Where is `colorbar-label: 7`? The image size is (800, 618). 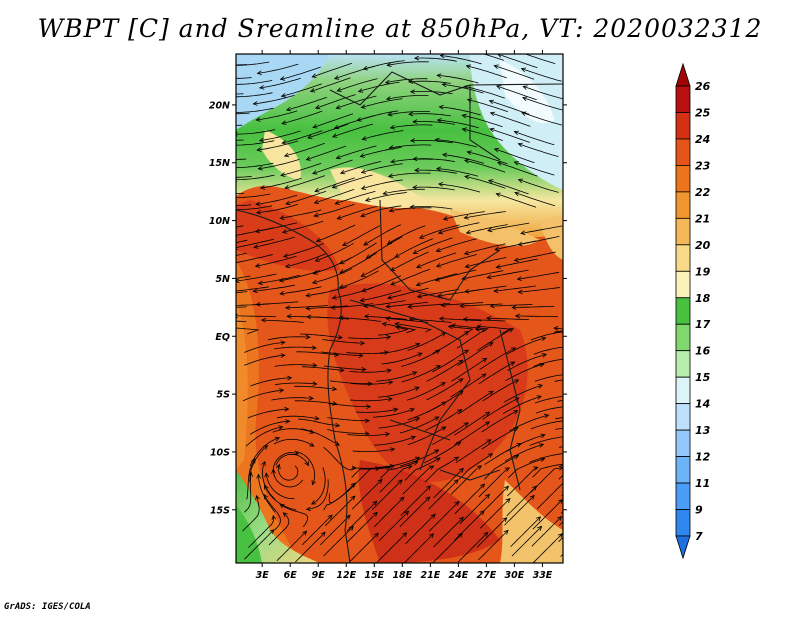 colorbar-label: 7 is located at coordinates (699, 536).